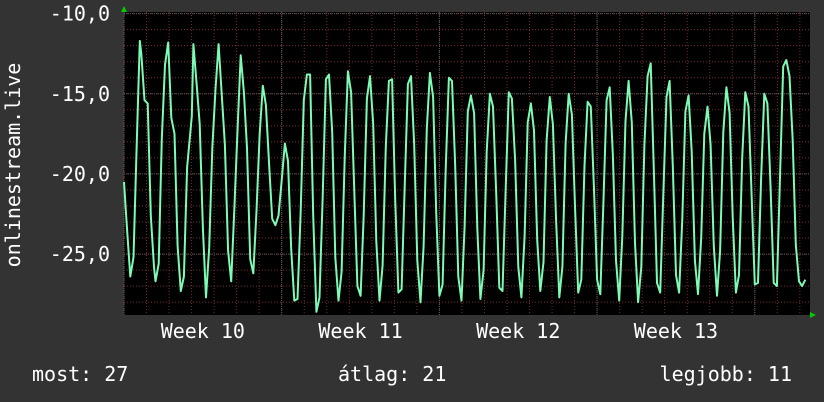  Describe the element at coordinates (80, 134) in the screenshot. I see `y-axis-ticks: -10,0 -15,0 -20,0 -25,0` at that location.